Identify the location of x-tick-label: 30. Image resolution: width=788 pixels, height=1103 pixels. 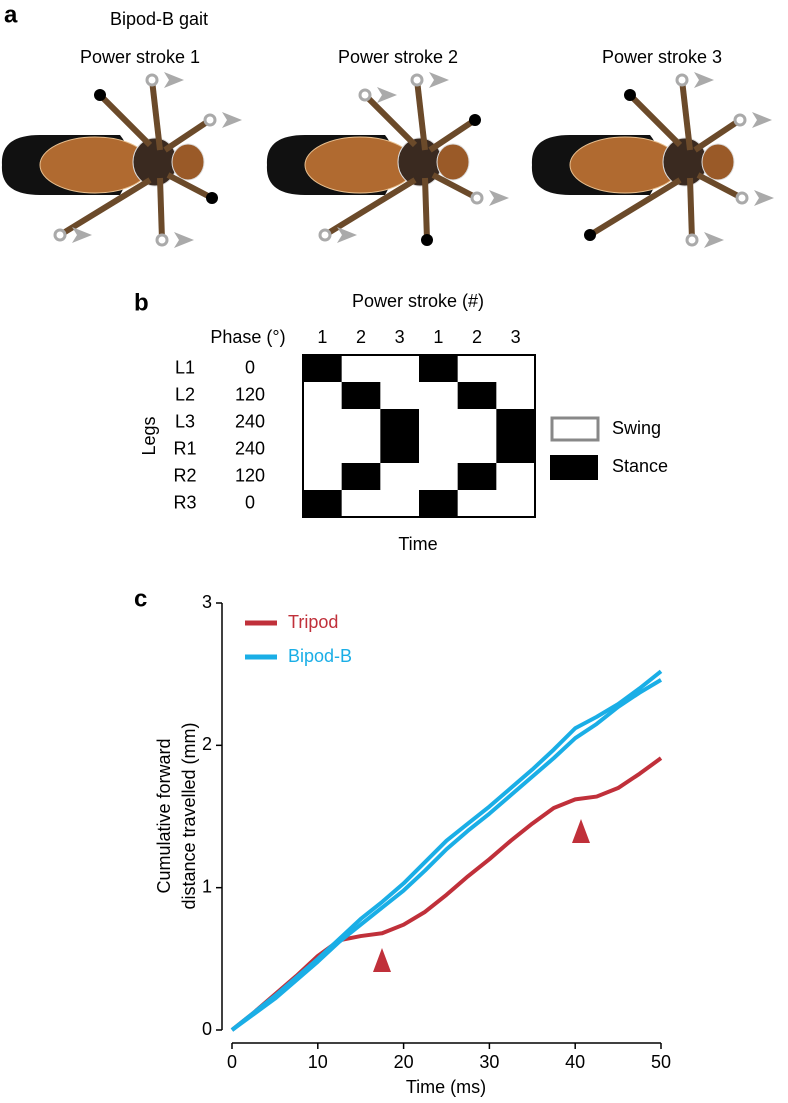
(489, 1062).